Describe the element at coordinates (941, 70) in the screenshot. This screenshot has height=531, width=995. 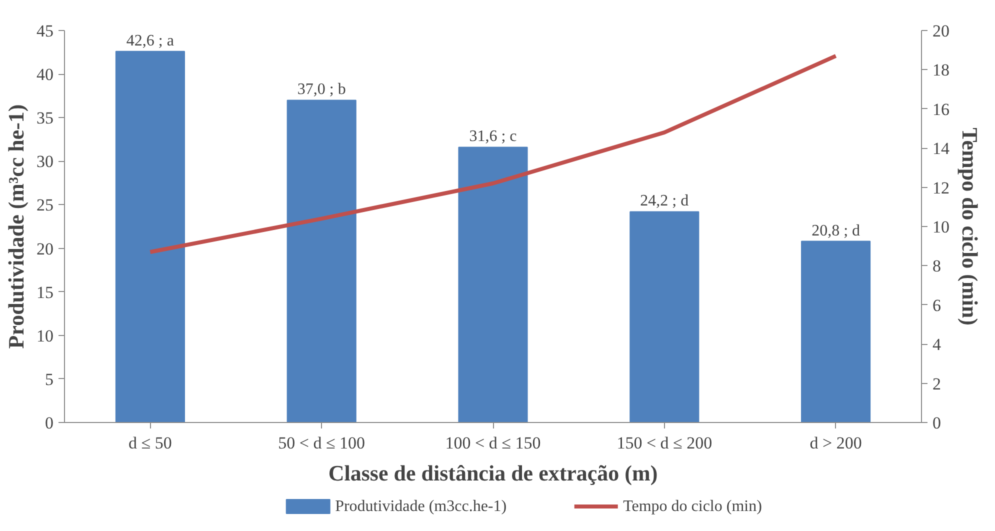
I see `y2-tick-label: 18` at that location.